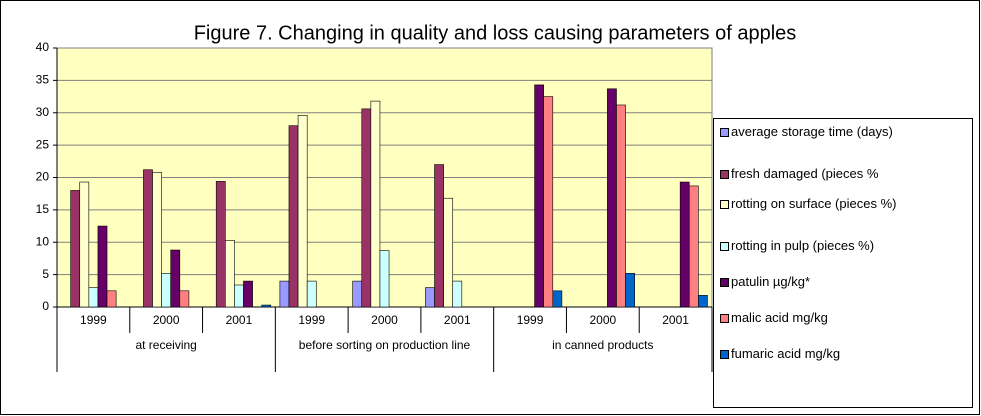 This screenshot has height=416, width=981. What do you see at coordinates (779, 317) in the screenshot?
I see `legend-label: malic acid mg/kg` at bounding box center [779, 317].